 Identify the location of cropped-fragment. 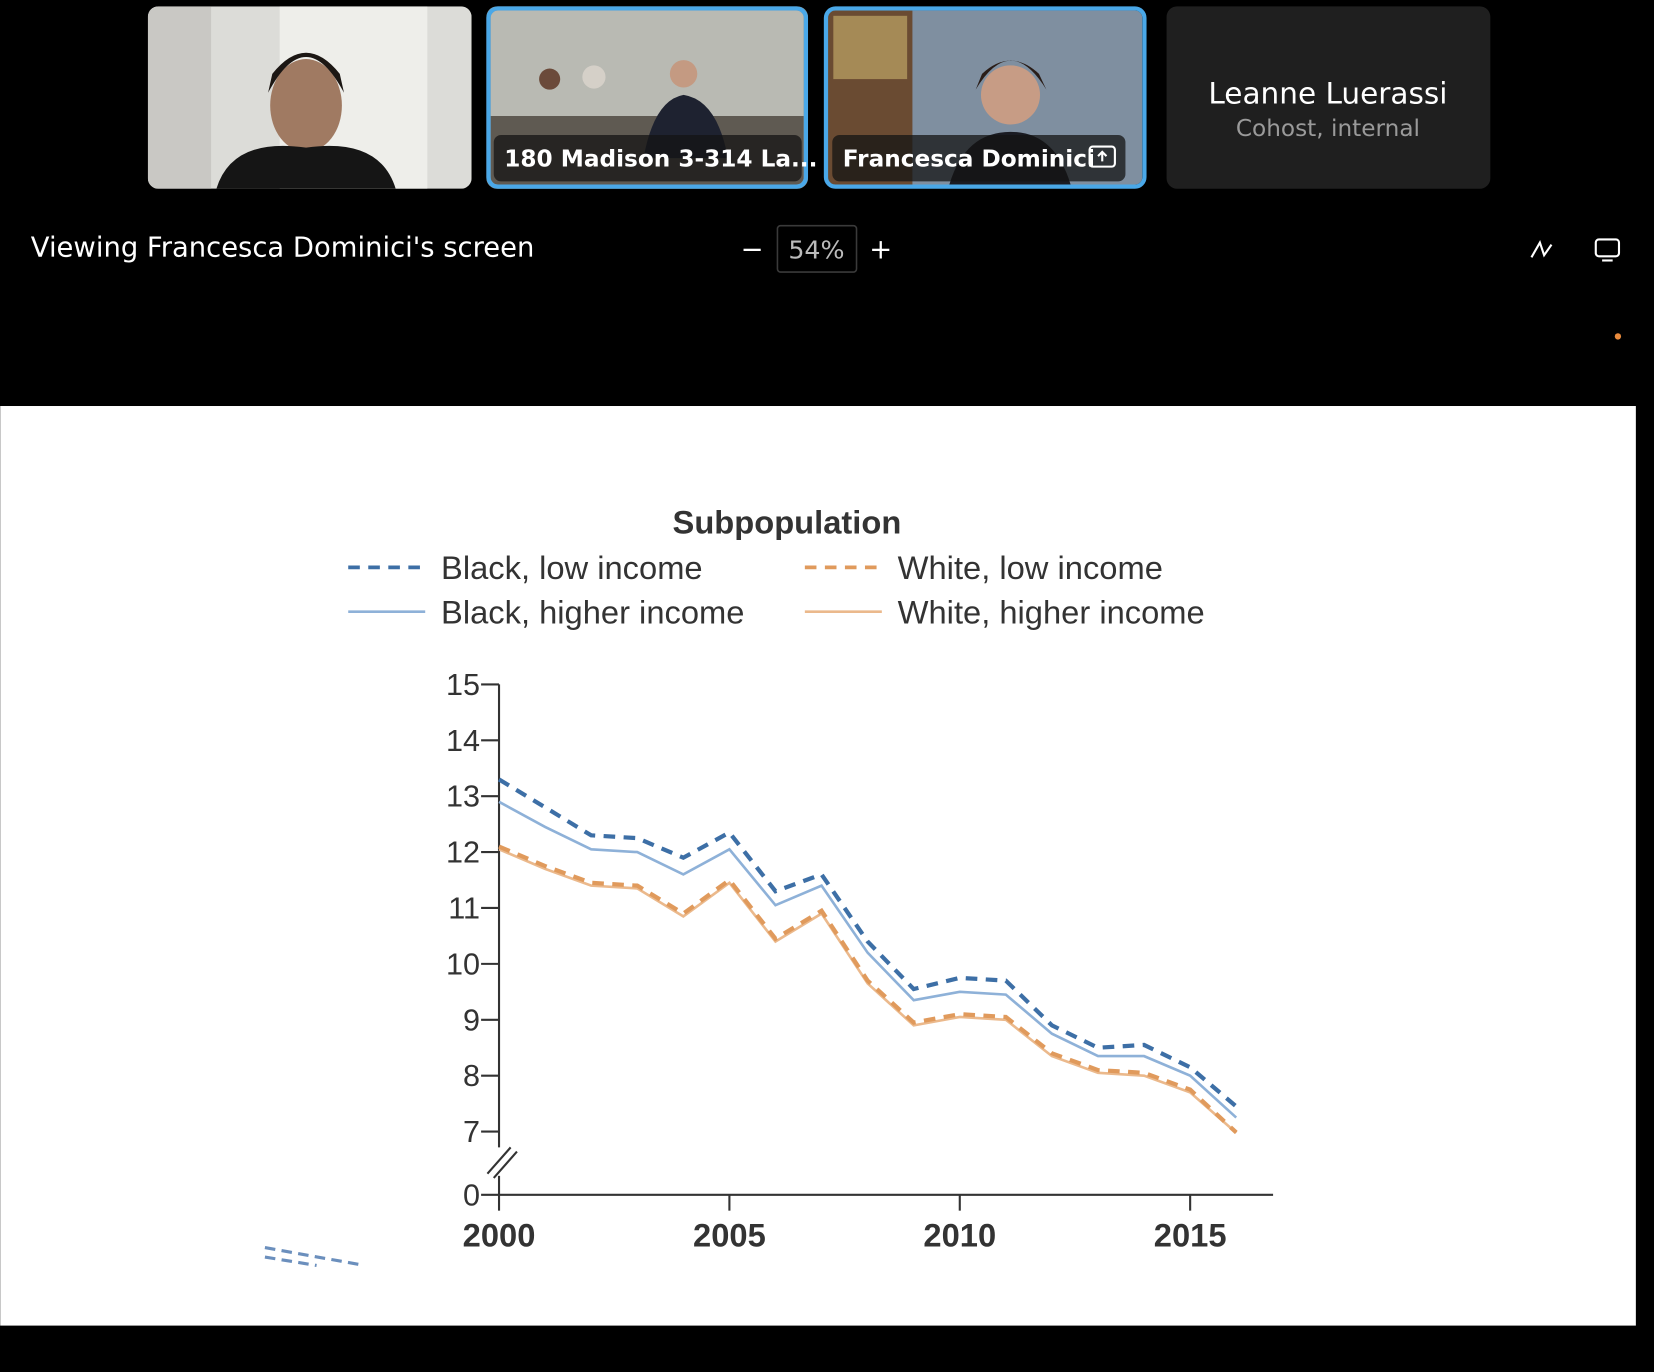
(312, 1257).